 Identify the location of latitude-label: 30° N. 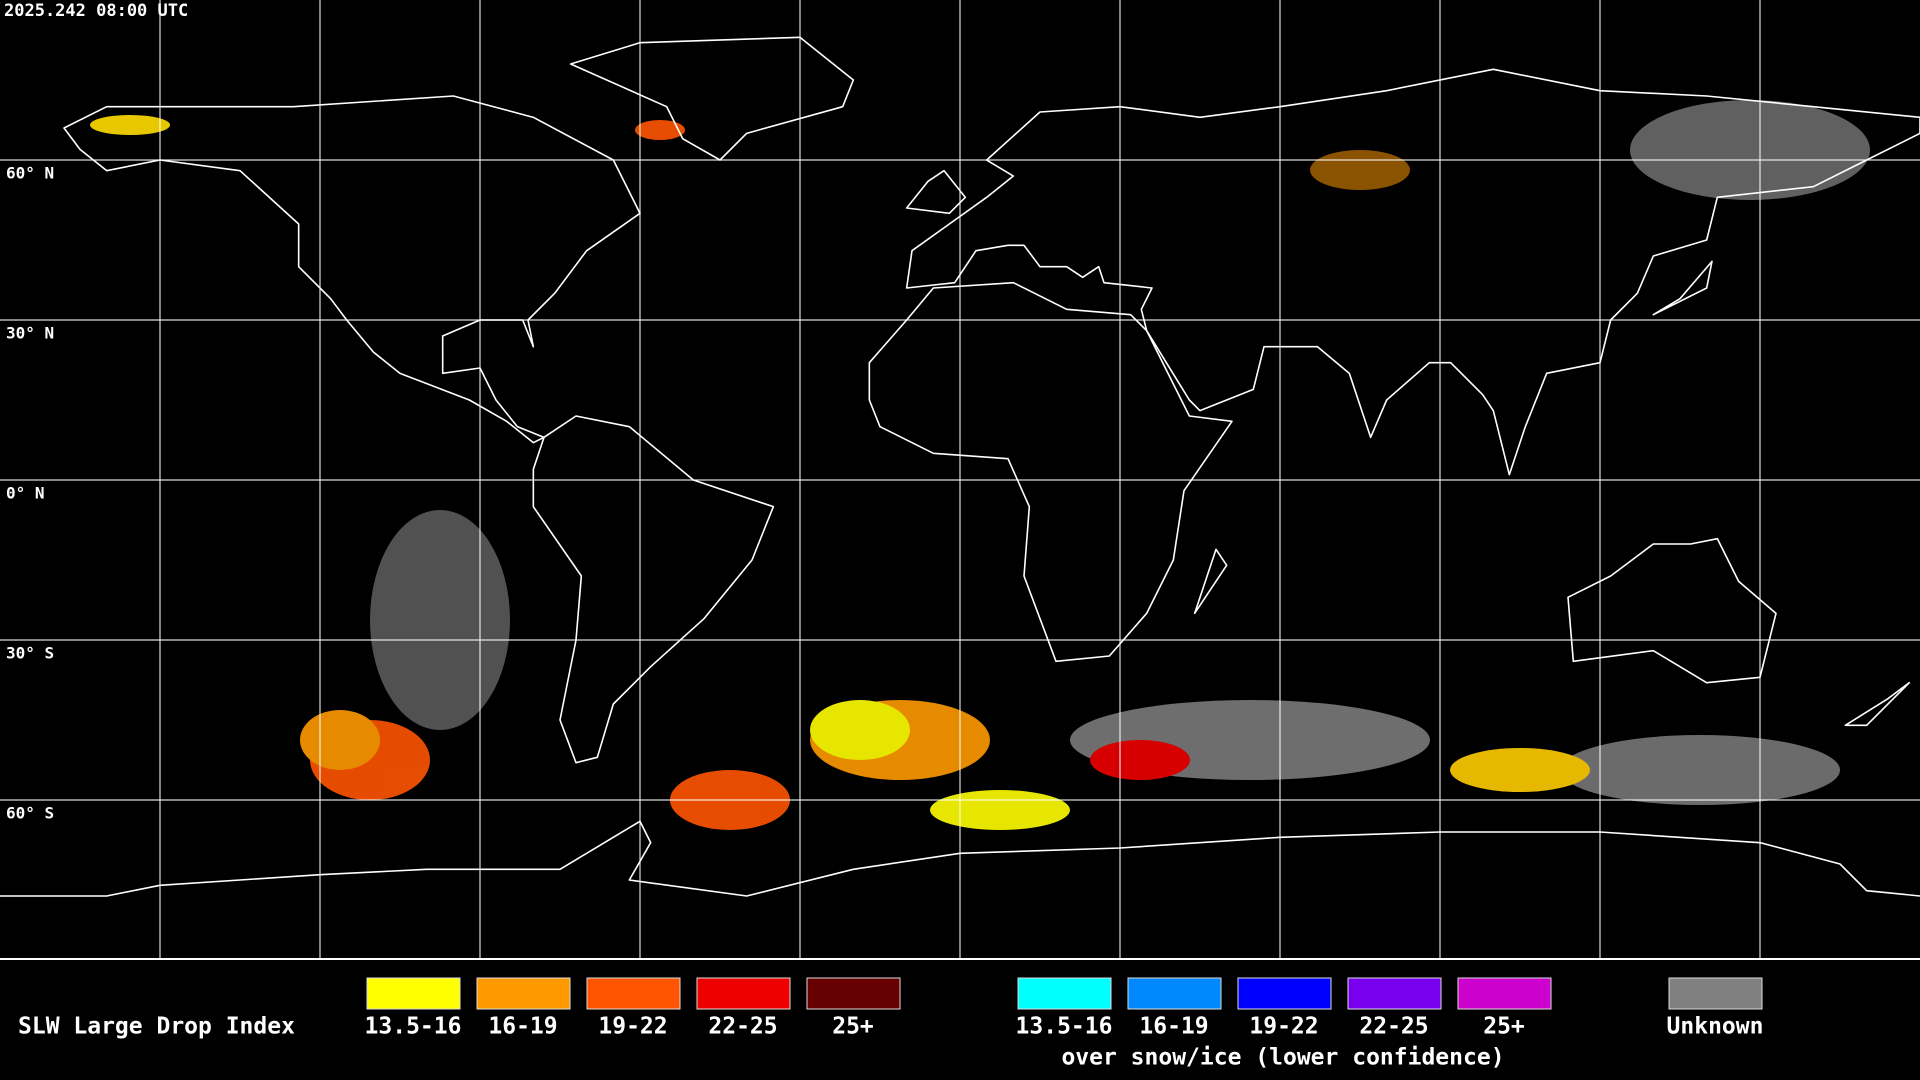
(30, 333).